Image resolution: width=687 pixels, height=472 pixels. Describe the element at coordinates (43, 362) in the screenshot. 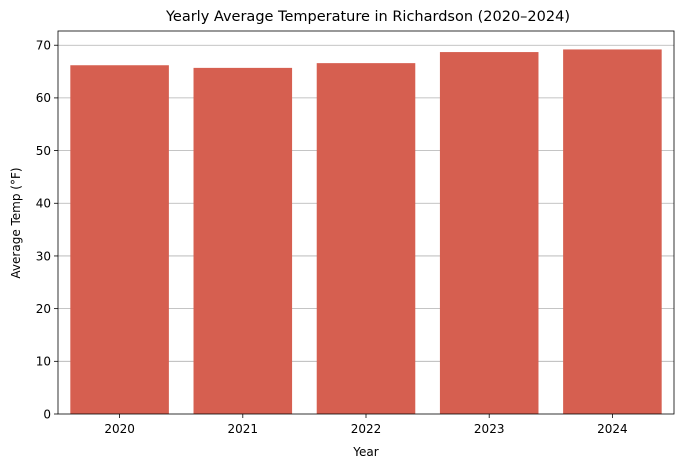

I see `y-tick-label: 10` at that location.